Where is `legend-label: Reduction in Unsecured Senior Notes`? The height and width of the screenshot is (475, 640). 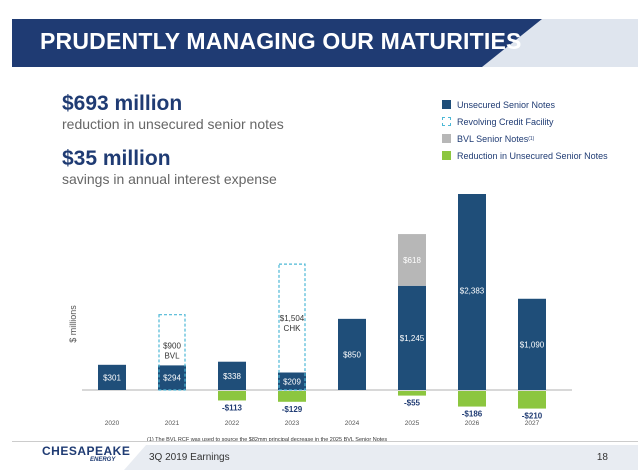
legend-label: Reduction in Unsecured Senior Notes is located at coordinates (532, 155).